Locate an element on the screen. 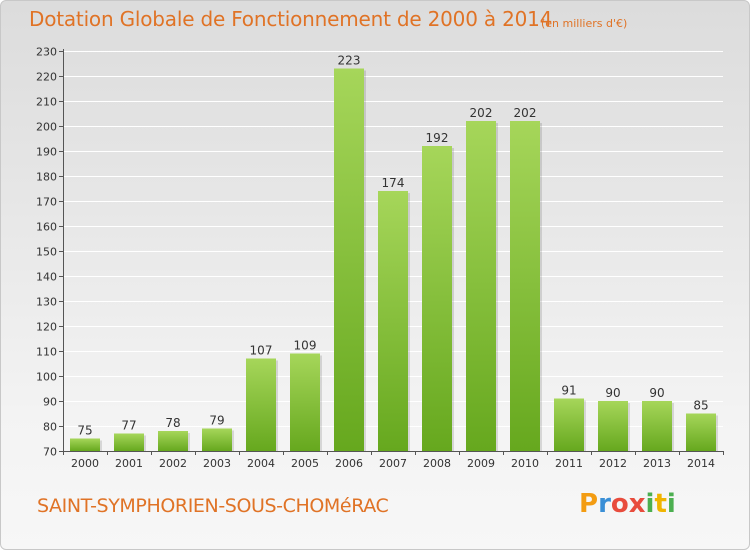 Image resolution: width=750 pixels, height=550 pixels. y-tick-label: 110 is located at coordinates (46, 352).